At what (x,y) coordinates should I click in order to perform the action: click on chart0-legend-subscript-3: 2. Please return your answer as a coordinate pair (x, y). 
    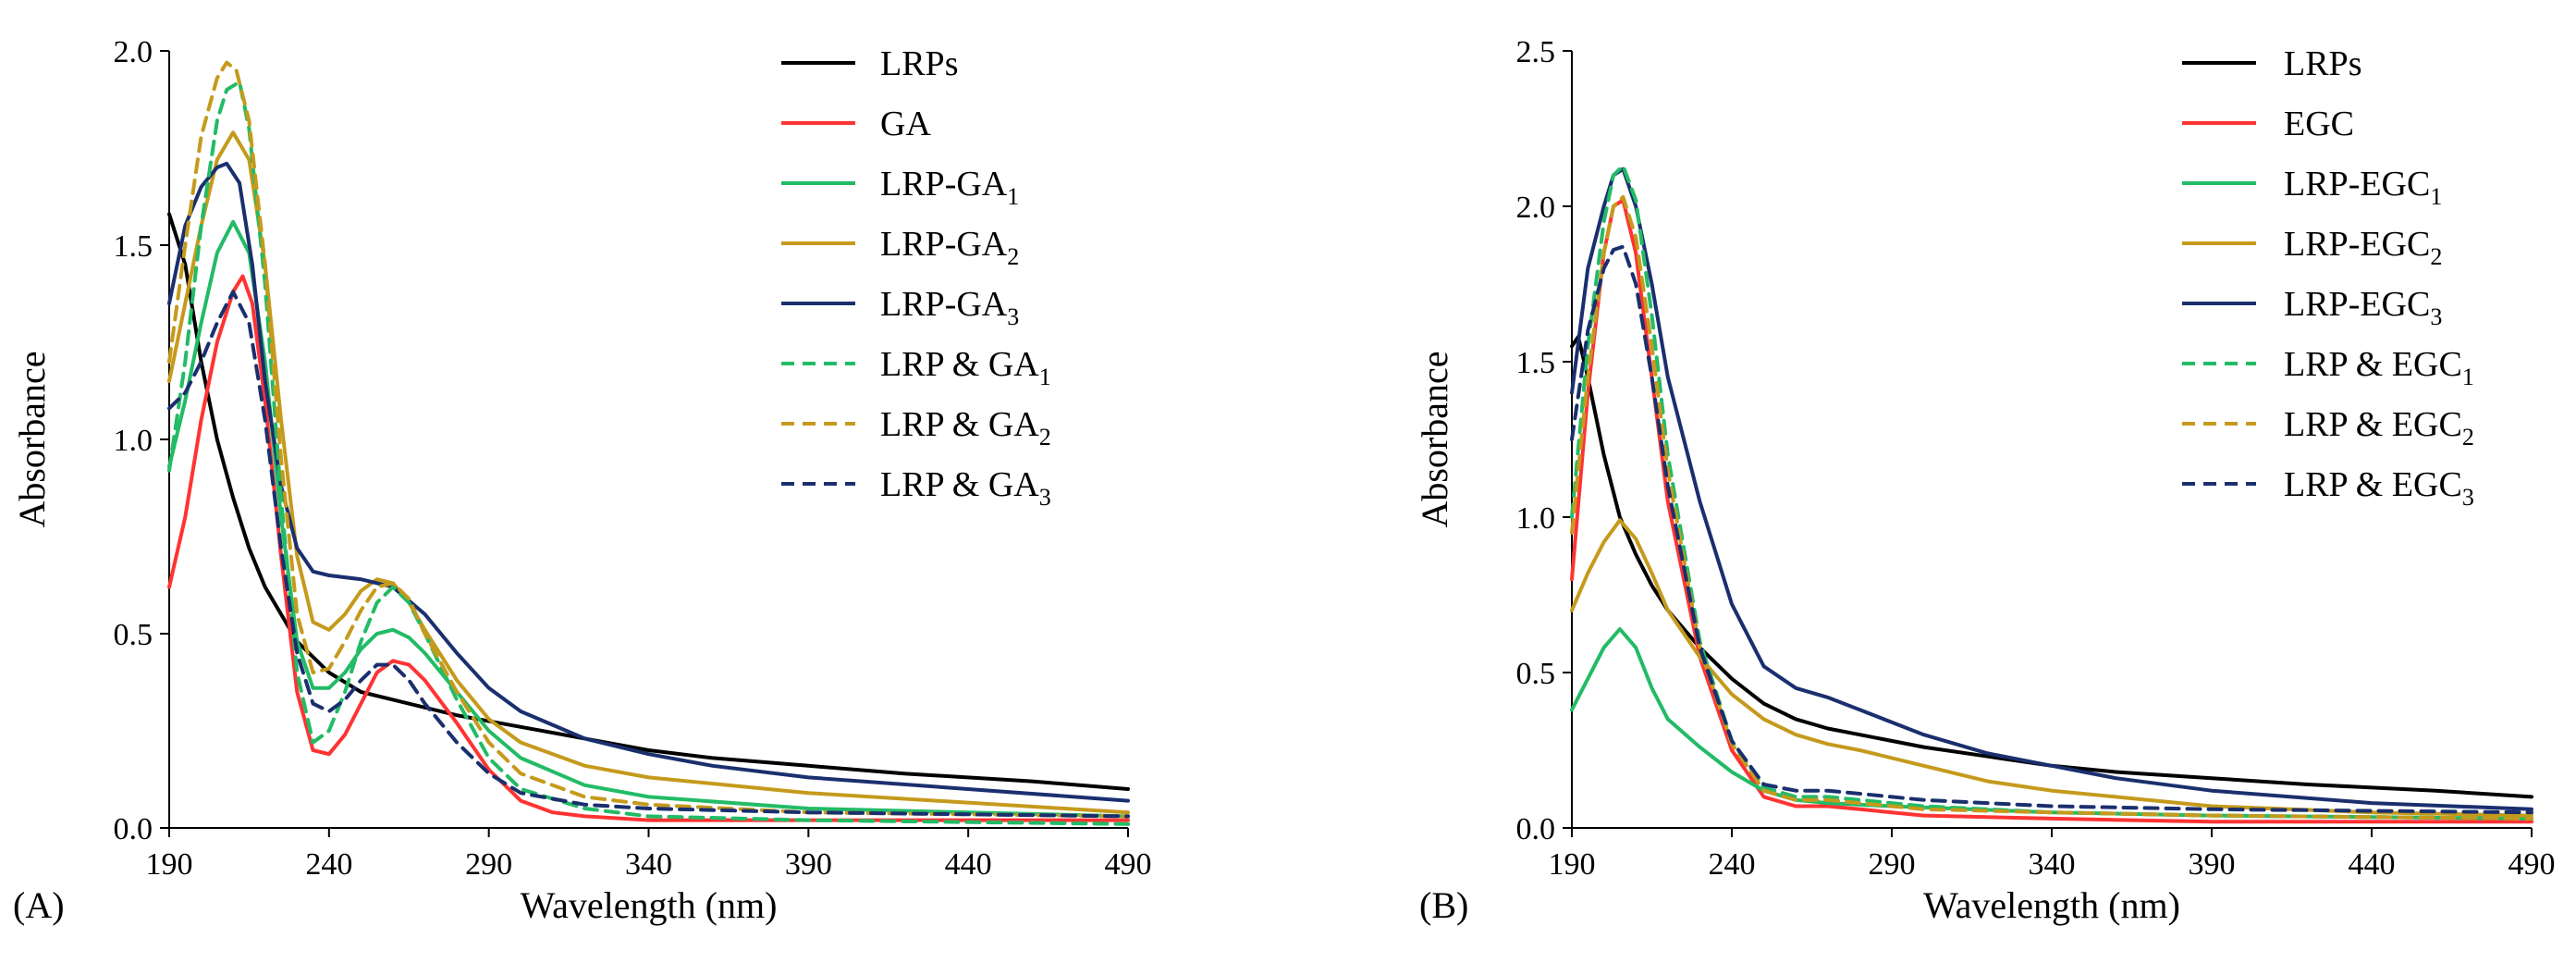
    Looking at the image, I should click on (1013, 256).